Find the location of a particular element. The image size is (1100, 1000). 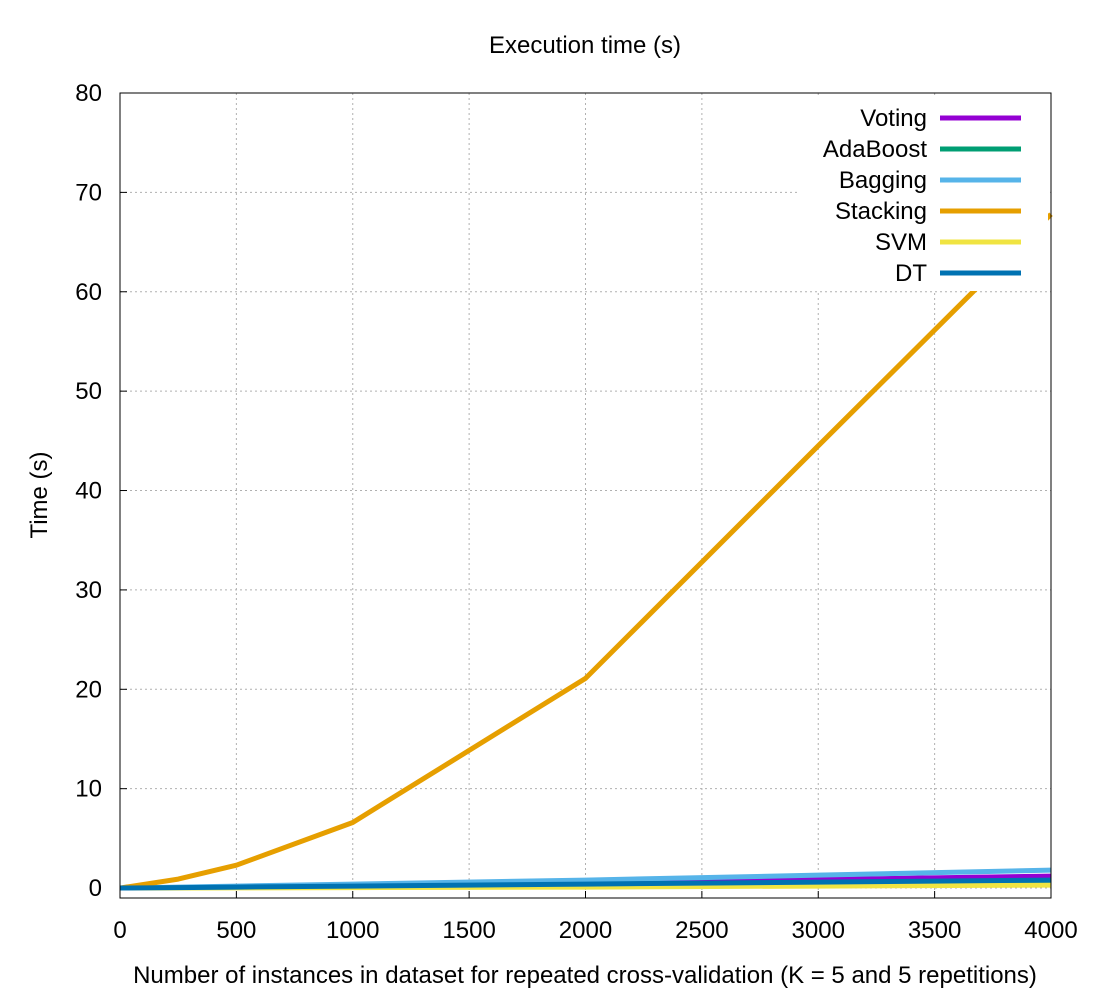

y-tick-label: 30 is located at coordinates (88, 590).